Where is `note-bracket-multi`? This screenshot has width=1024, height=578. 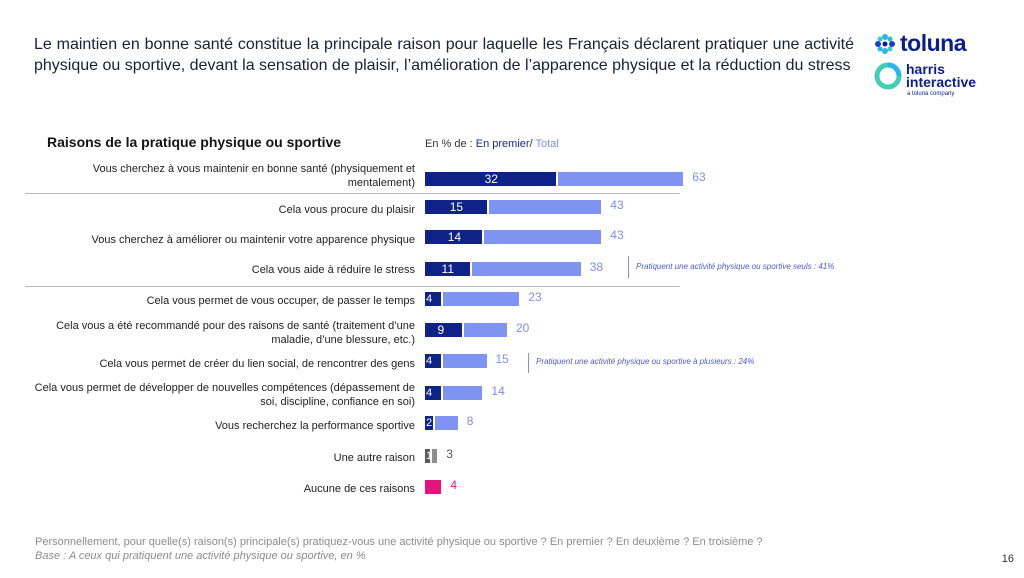
note-bracket-multi is located at coordinates (528, 363).